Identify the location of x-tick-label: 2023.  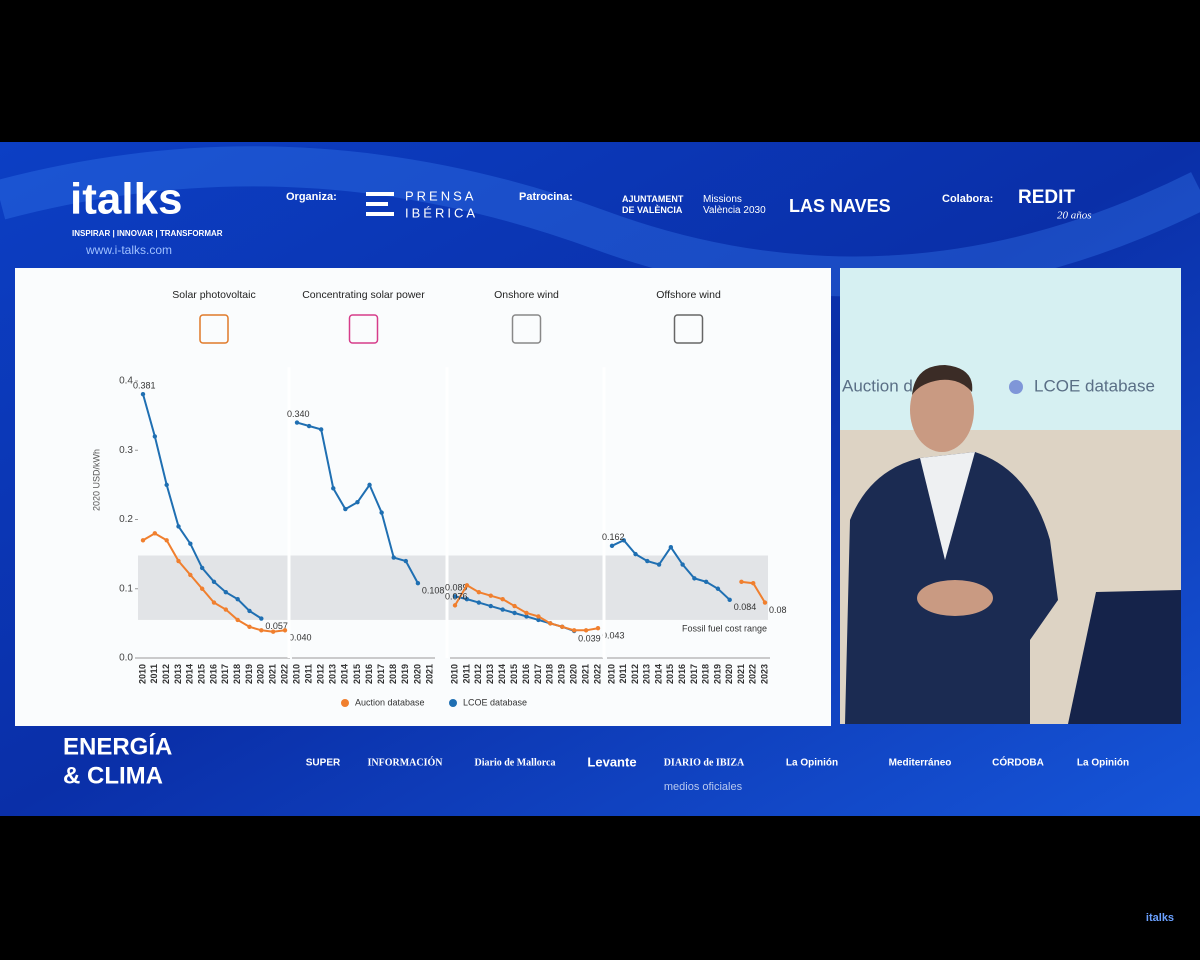
(764, 674).